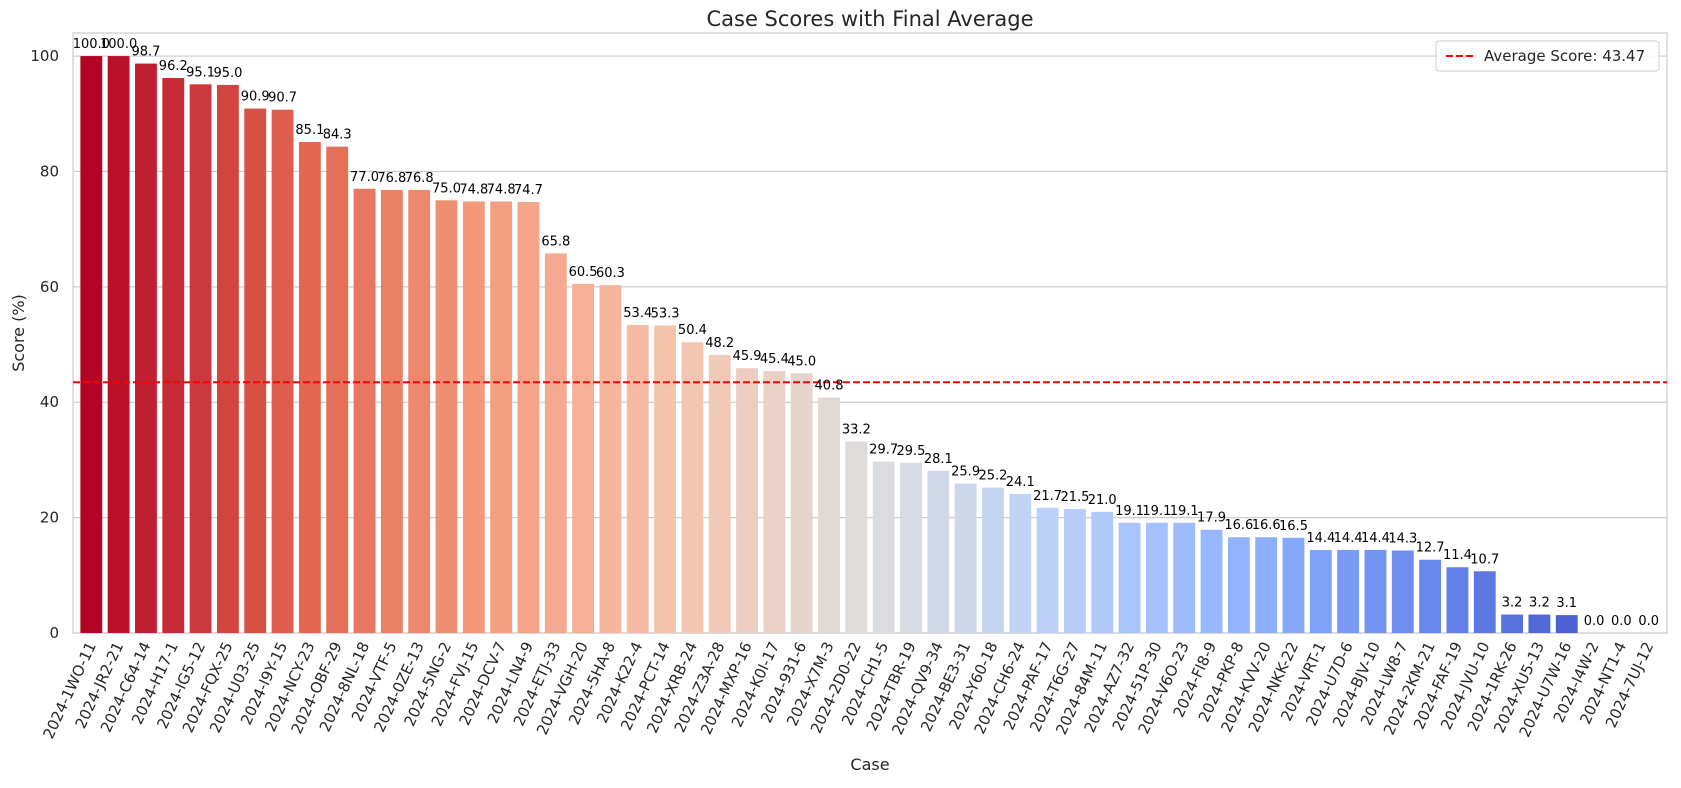 The height and width of the screenshot is (788, 1681). I want to click on bar-value-label: 95.0, so click(227, 73).